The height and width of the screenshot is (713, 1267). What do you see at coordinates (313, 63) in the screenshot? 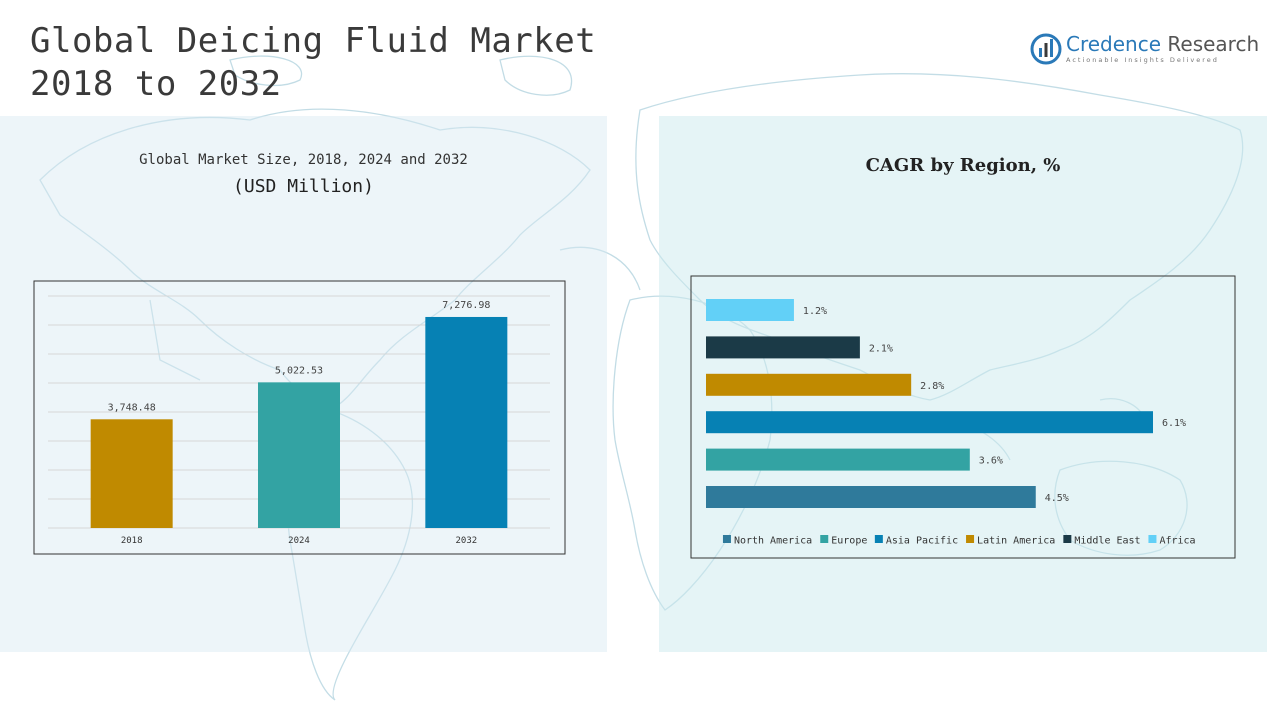
I see `page-title: Global Deicing Fluid Market 2018 to 2032` at bounding box center [313, 63].